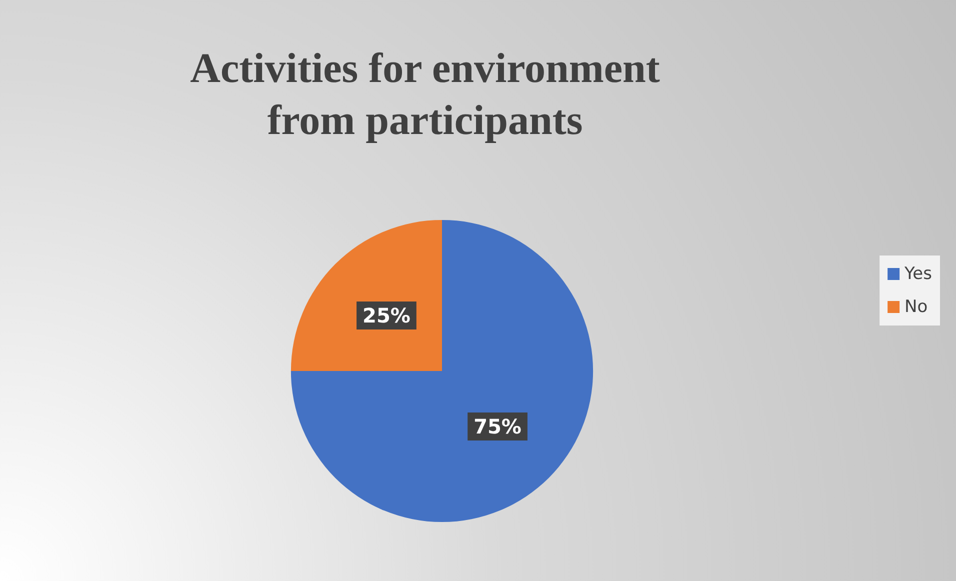 This screenshot has width=956, height=581. I want to click on data-label: 25%, so click(386, 315).